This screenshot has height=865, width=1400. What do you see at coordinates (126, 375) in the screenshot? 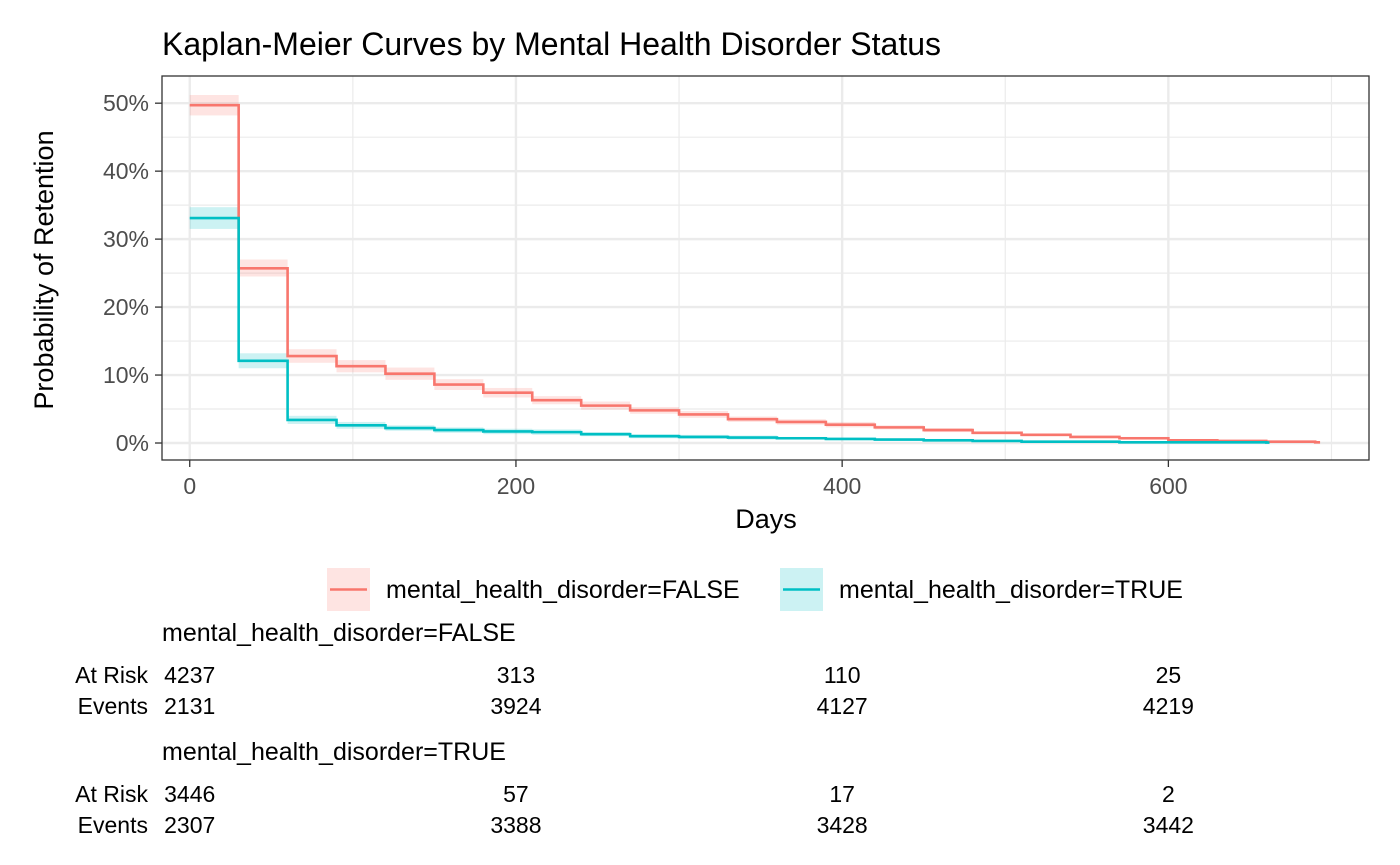
I see `y-tick-label: 10%` at bounding box center [126, 375].